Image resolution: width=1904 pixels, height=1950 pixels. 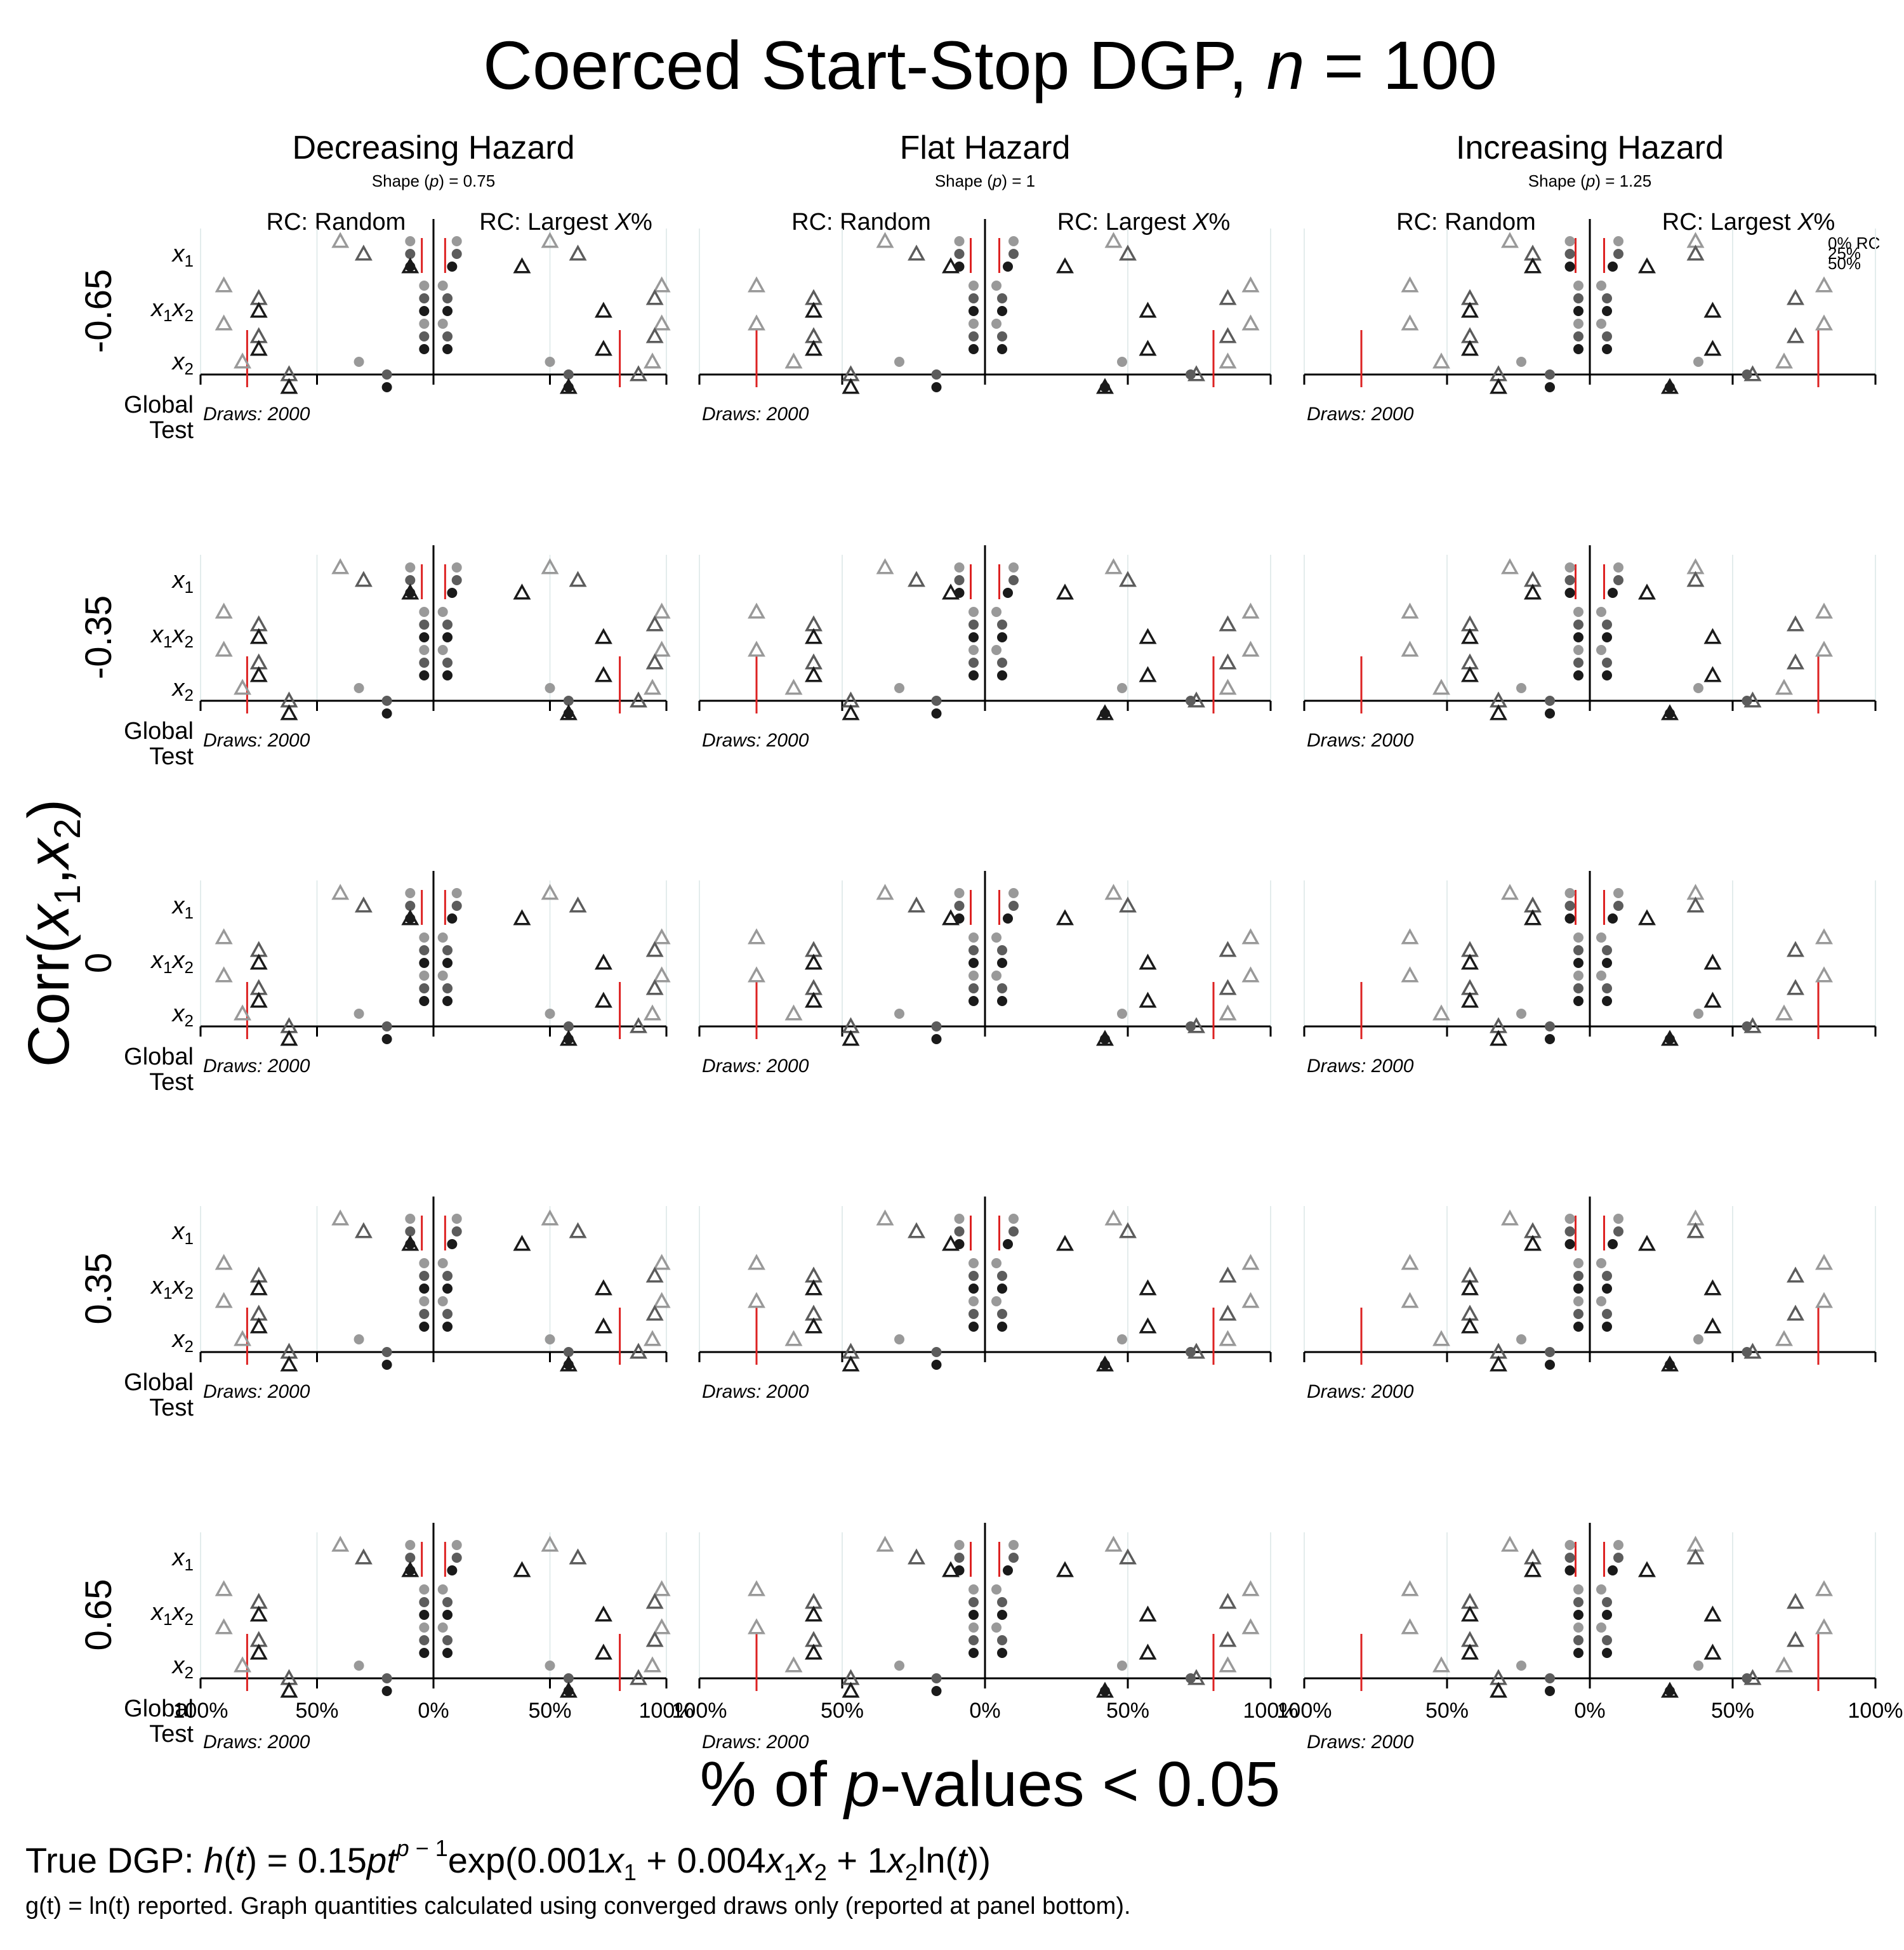 I want to click on legend-entry: 0% RC, so click(x=1854, y=243).